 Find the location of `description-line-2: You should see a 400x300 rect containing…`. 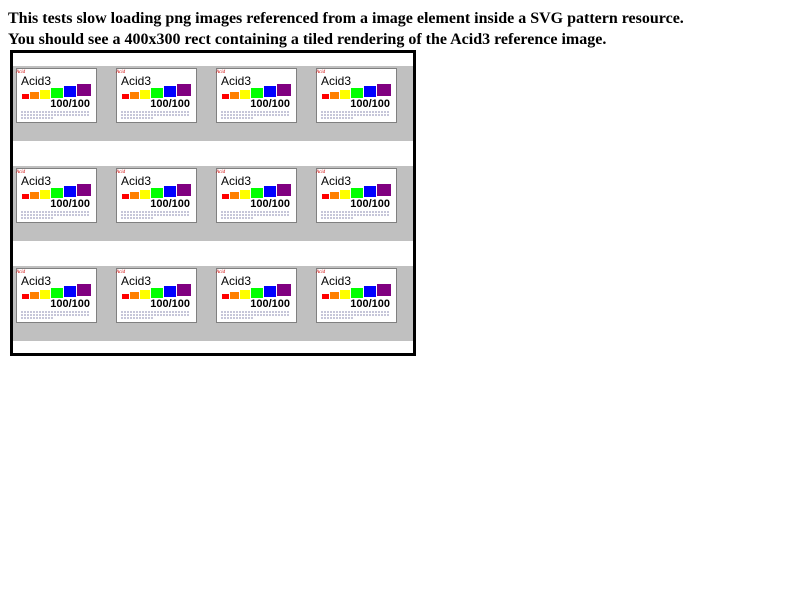

description-line-2: You should see a 400x300 rect containing… is located at coordinates (307, 39).